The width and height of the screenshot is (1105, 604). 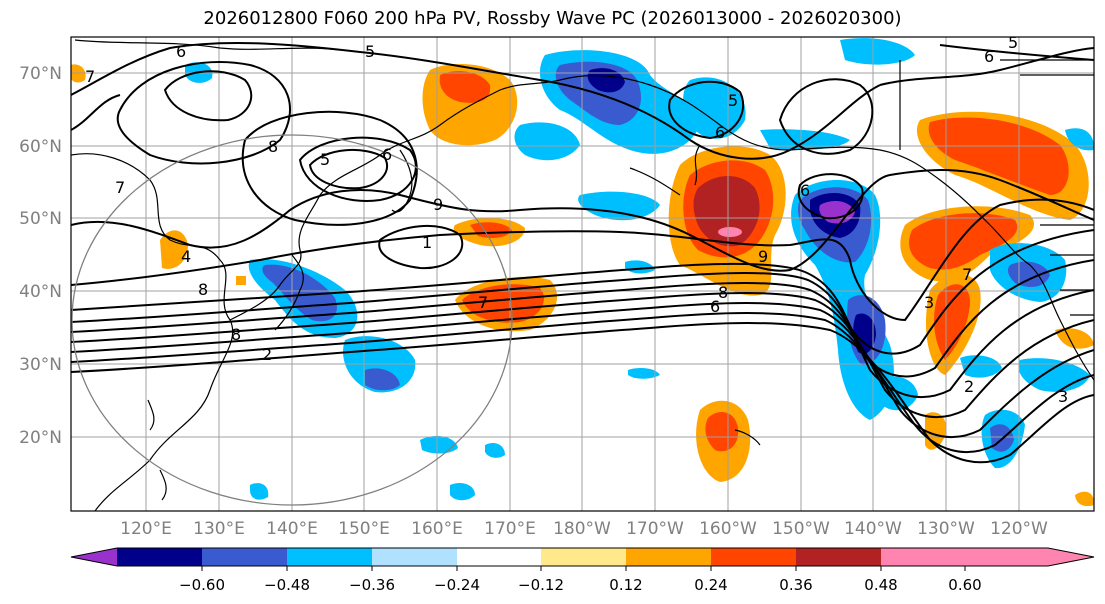 What do you see at coordinates (795, 585) in the screenshot?
I see `colorbar-tick: 0.36` at bounding box center [795, 585].